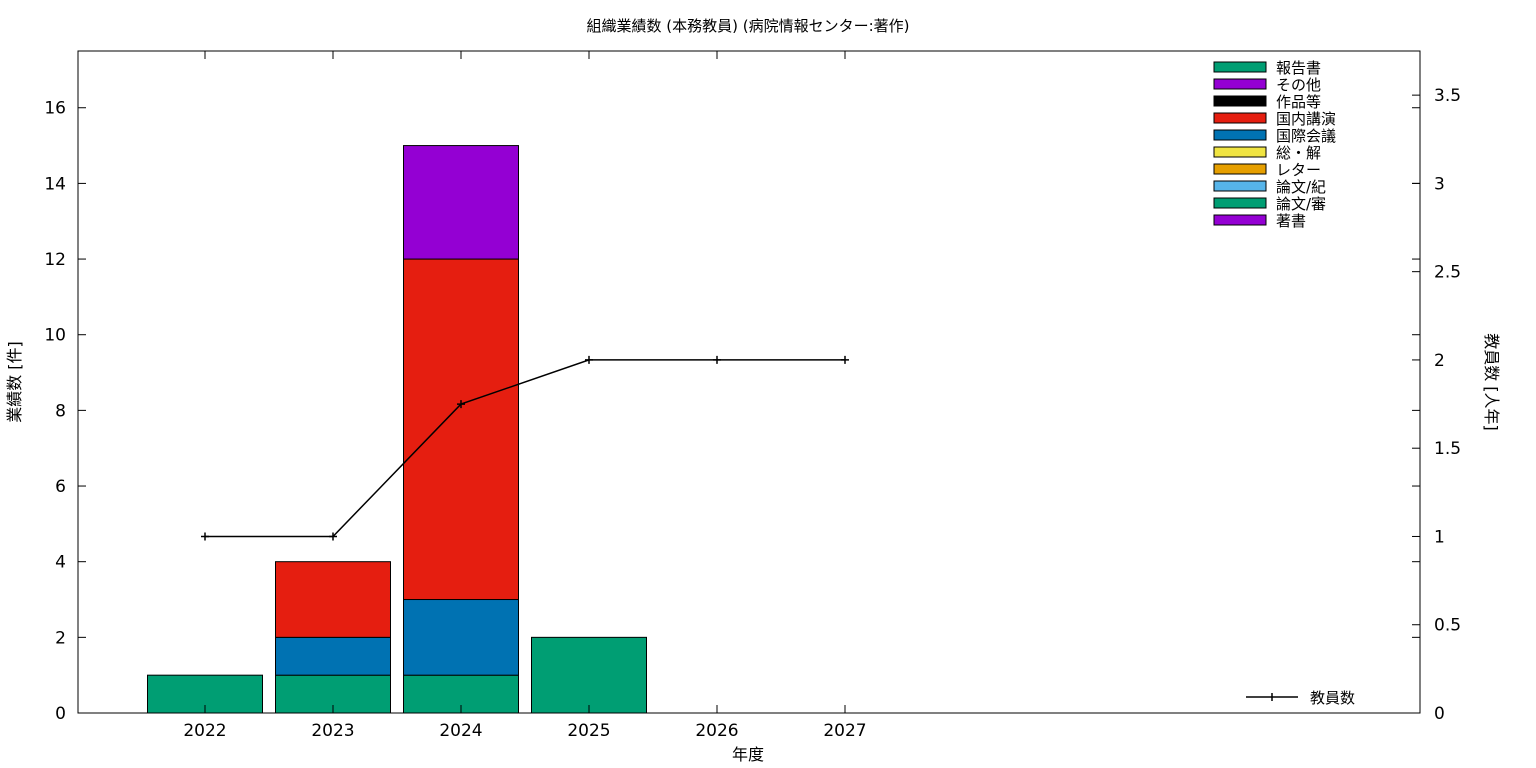  I want to click on legend-label: 総・解, so click(1298, 153).